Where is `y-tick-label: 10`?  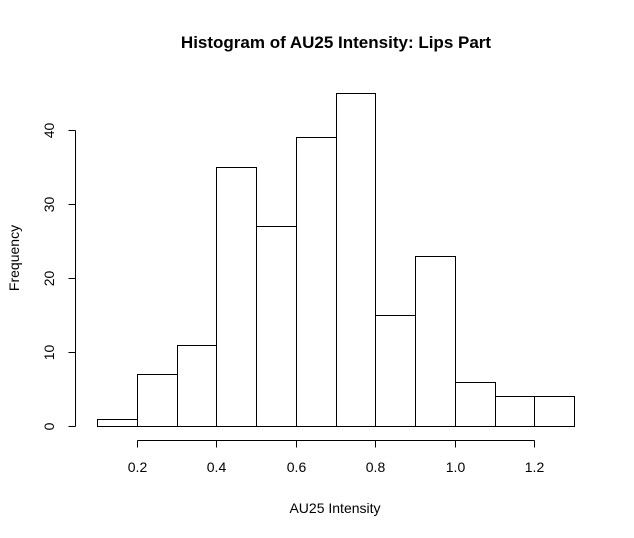
y-tick-label: 10 is located at coordinates (49, 353).